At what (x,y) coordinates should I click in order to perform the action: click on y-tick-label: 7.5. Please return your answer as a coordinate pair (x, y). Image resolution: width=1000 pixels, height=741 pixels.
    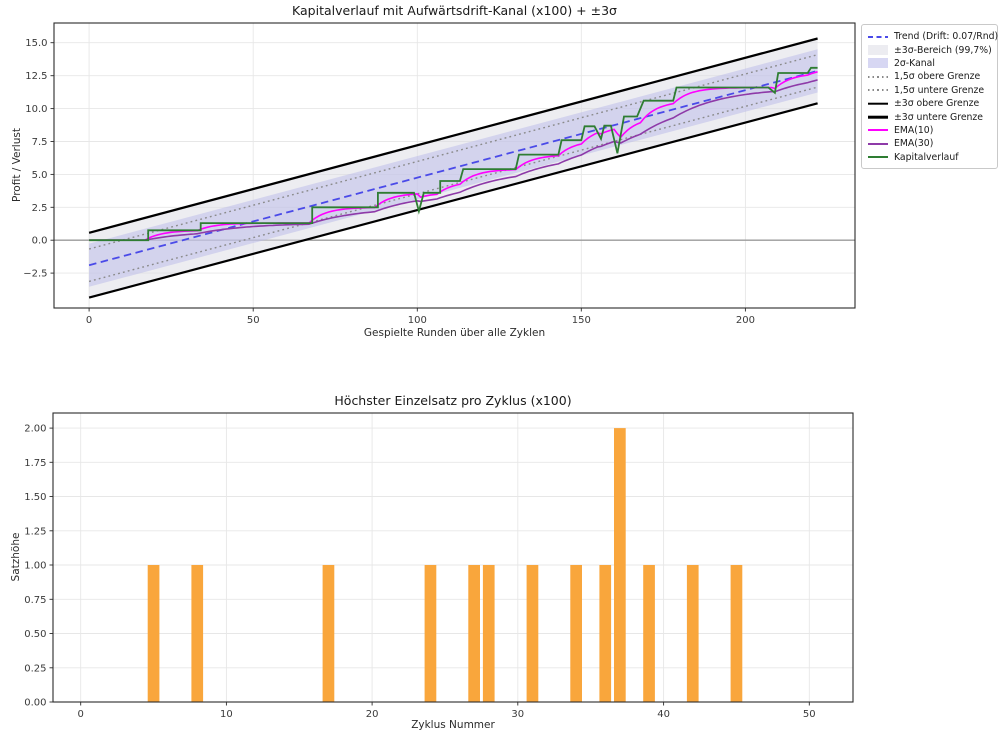
    Looking at the image, I should click on (40, 142).